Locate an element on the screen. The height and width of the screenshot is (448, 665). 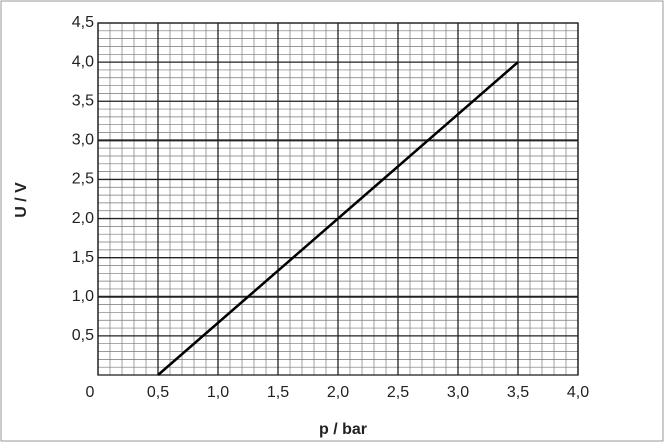
y-tick-label: 1,0 is located at coordinates (83, 296).